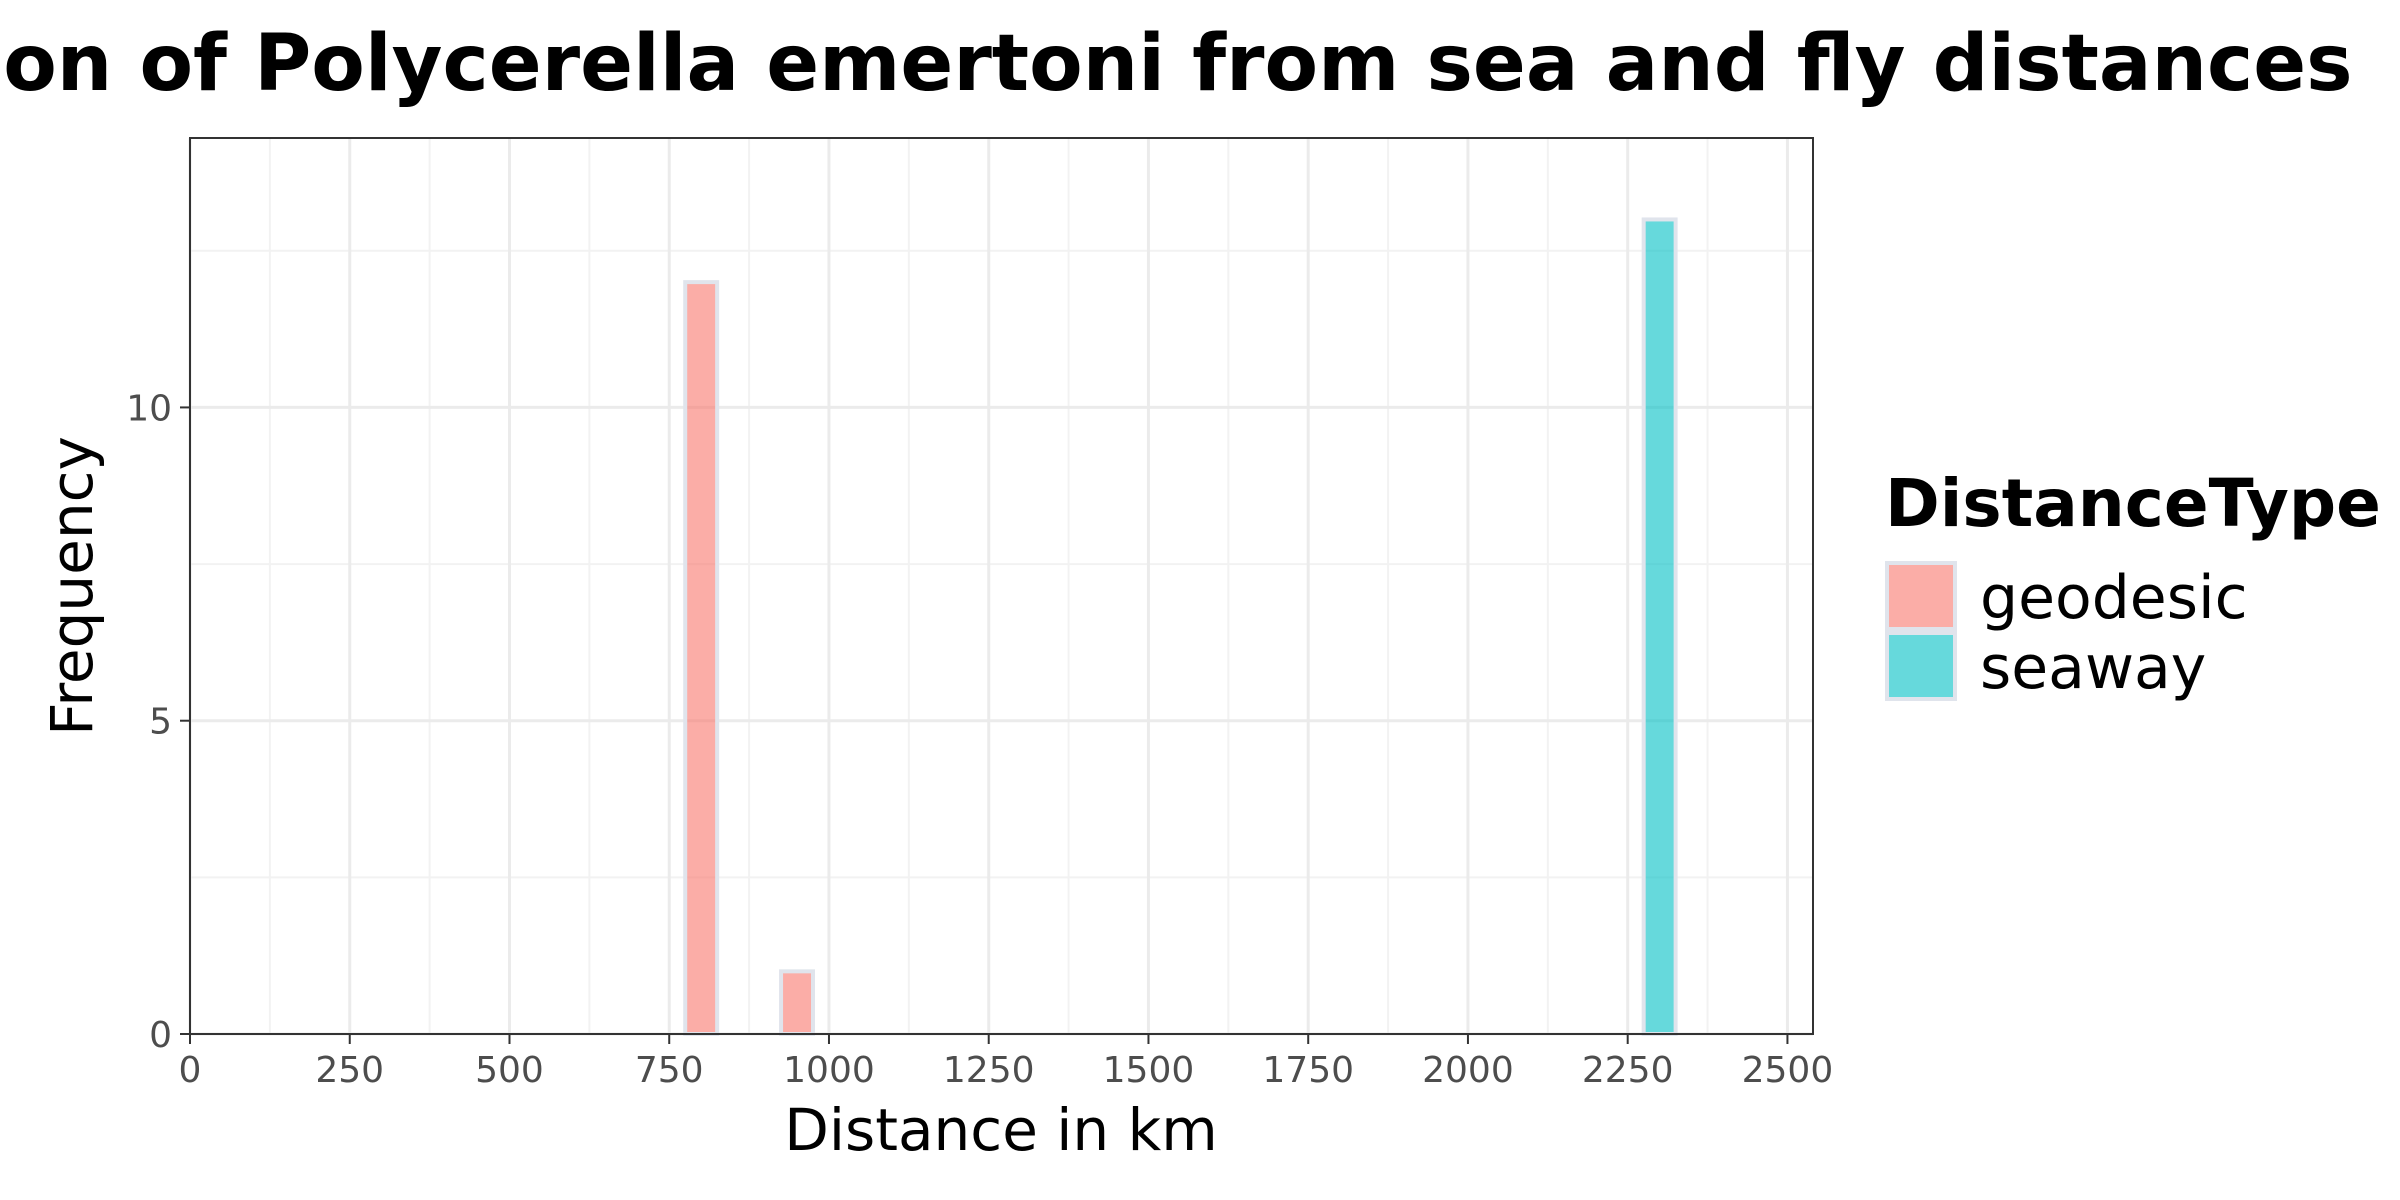 The width and height of the screenshot is (2400, 1200). I want to click on legend-title: DistanceType, so click(2133, 503).